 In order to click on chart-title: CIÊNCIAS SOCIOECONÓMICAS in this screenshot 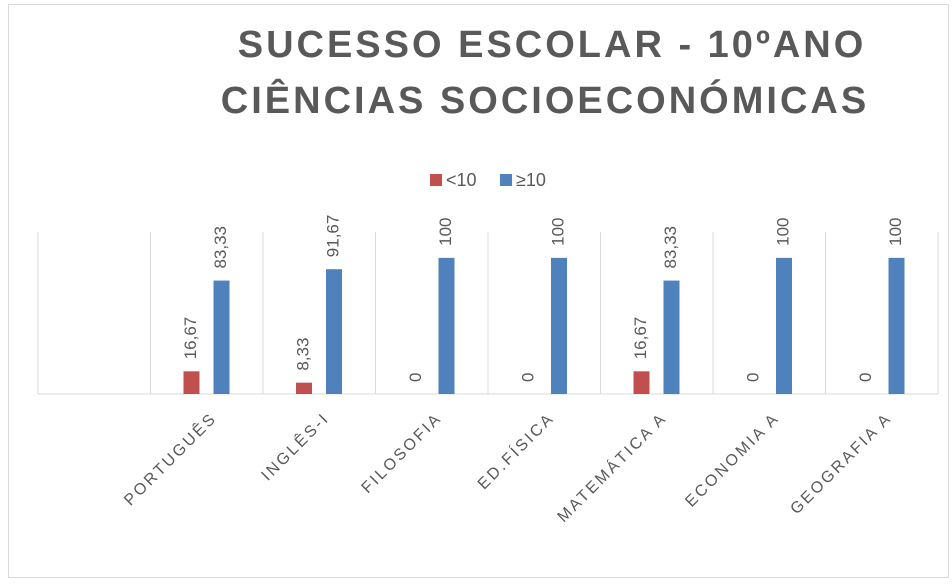, I will do `click(545, 100)`.